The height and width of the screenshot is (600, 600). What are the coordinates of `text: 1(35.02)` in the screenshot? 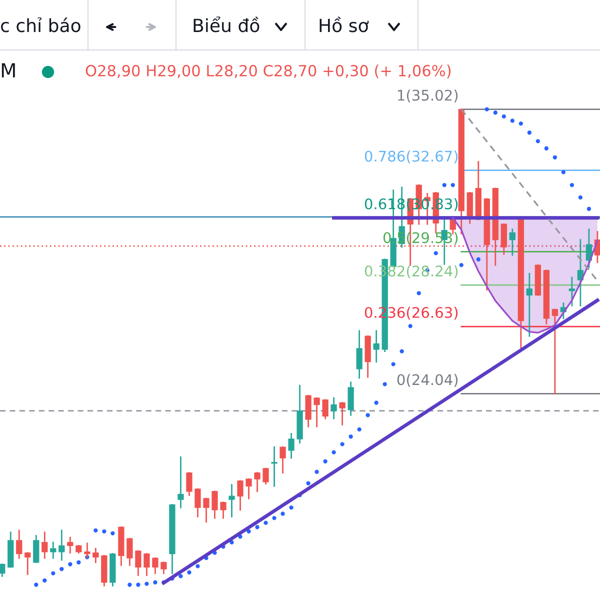 It's located at (428, 95).